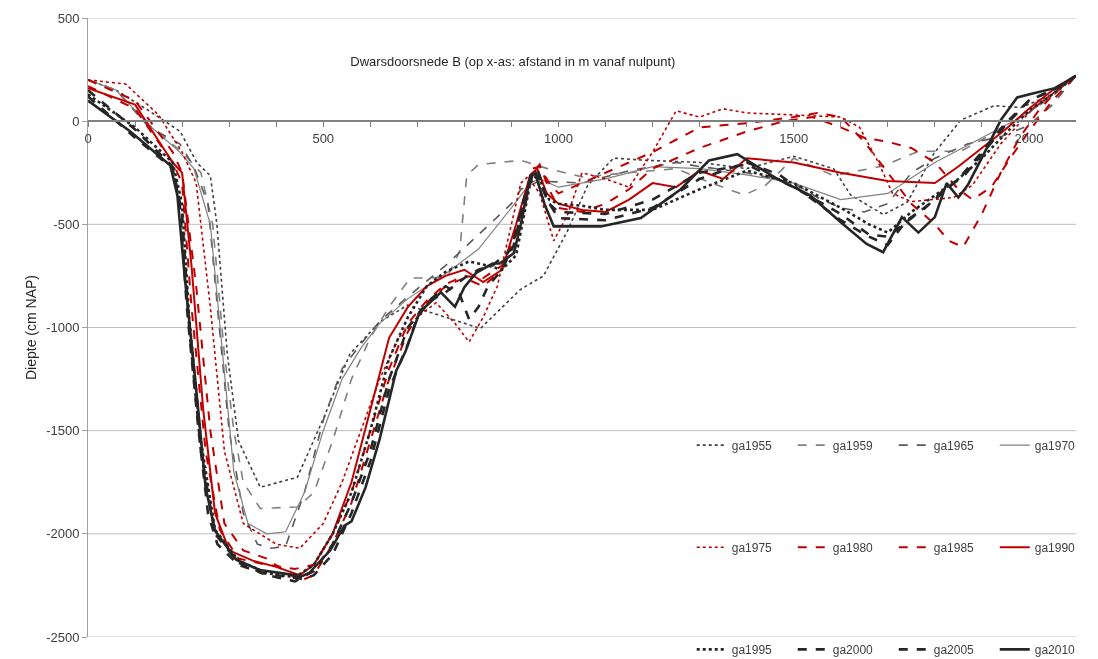  Describe the element at coordinates (88, 138) in the screenshot. I see `x-tick-label: 0` at that location.